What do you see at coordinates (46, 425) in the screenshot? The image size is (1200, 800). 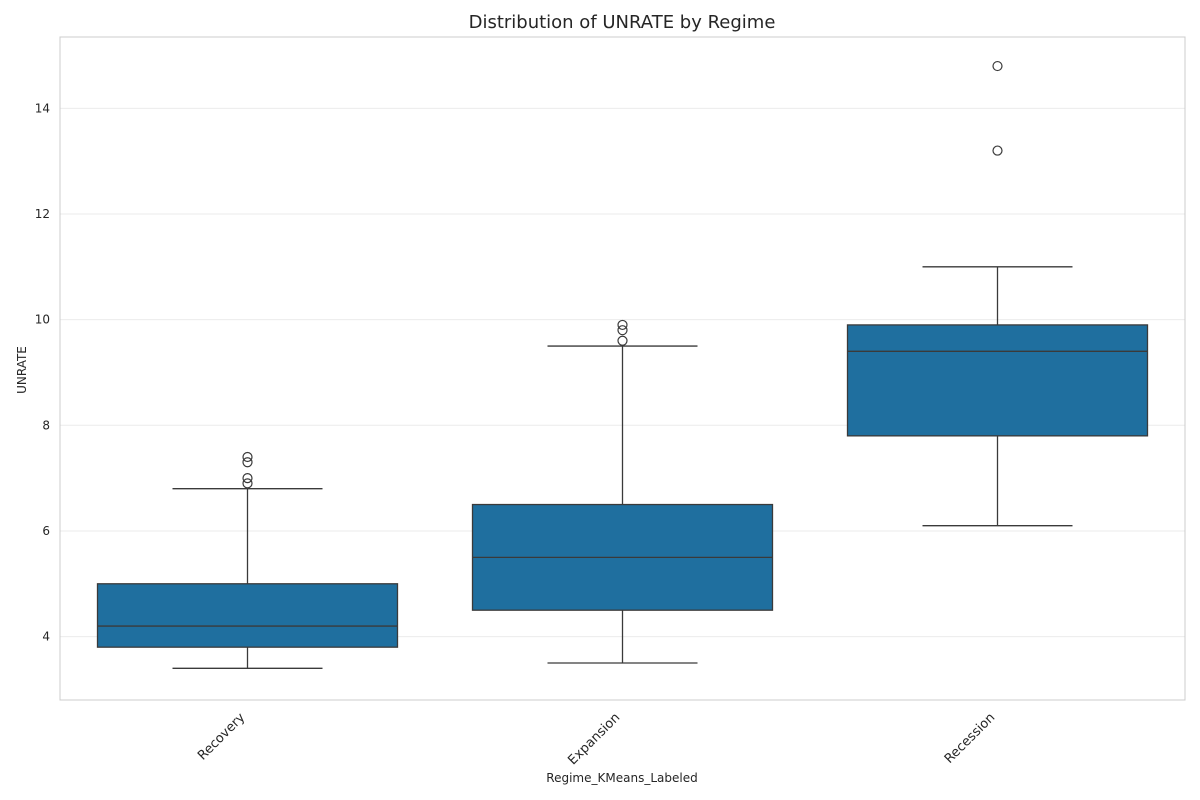 I see `y-tick-label: 8` at bounding box center [46, 425].